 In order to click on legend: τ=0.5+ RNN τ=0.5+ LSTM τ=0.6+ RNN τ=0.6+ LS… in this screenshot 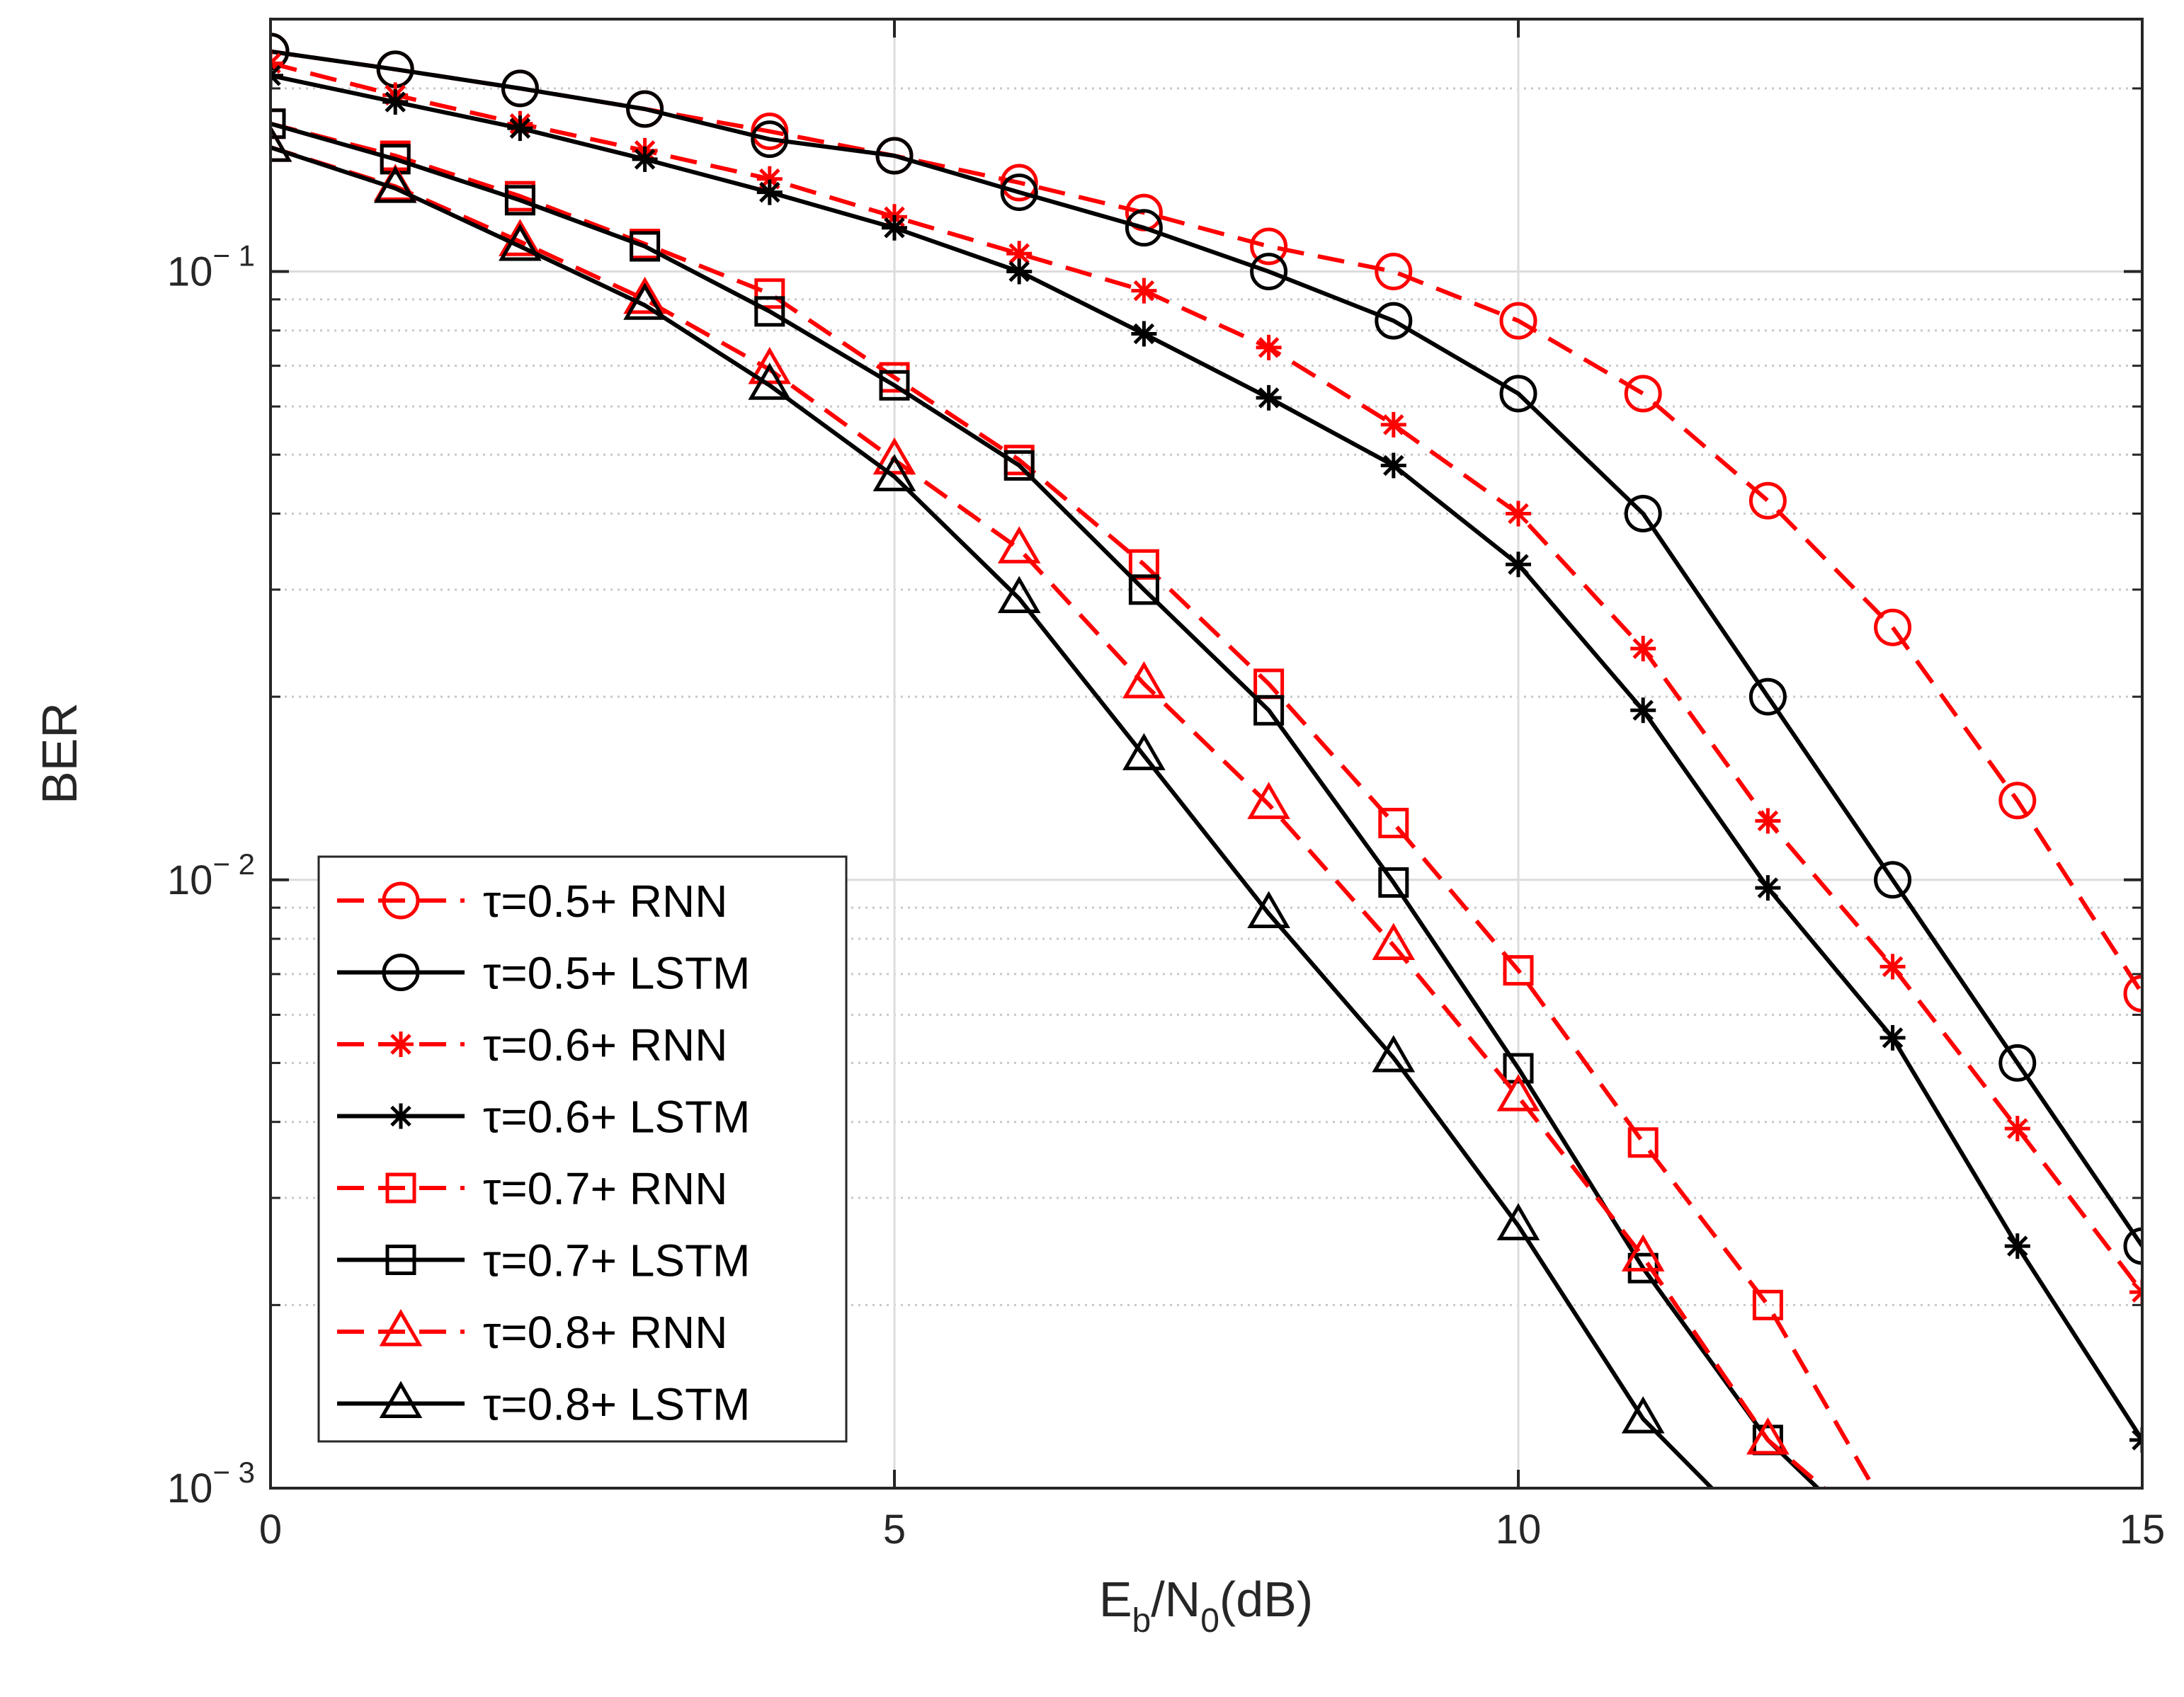, I will do `click(583, 1149)`.